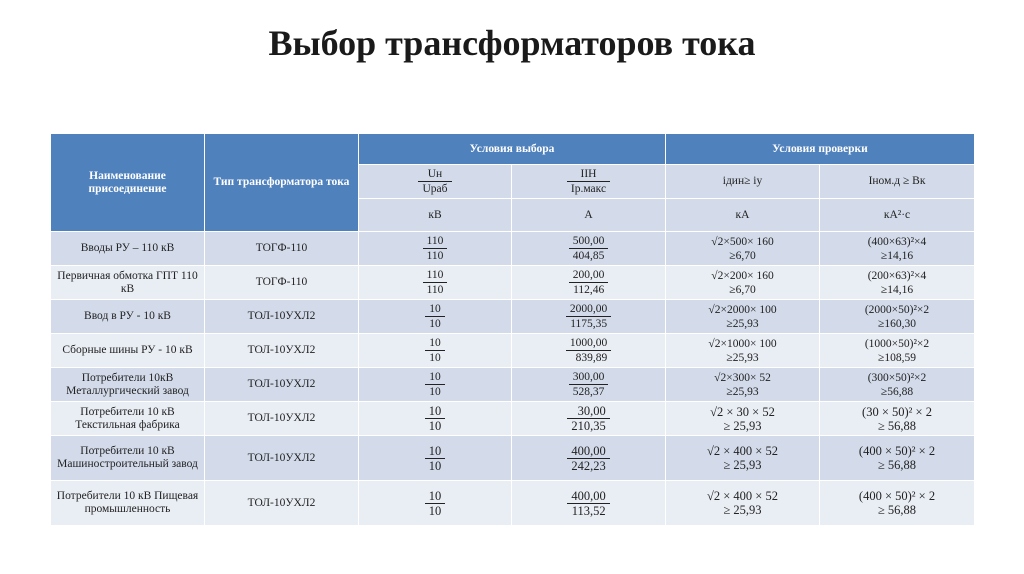 This screenshot has height=574, width=1024. Describe the element at coordinates (742, 350) in the screenshot. I see `row-dynamic: √2×1000× 100 ≥25,93` at that location.